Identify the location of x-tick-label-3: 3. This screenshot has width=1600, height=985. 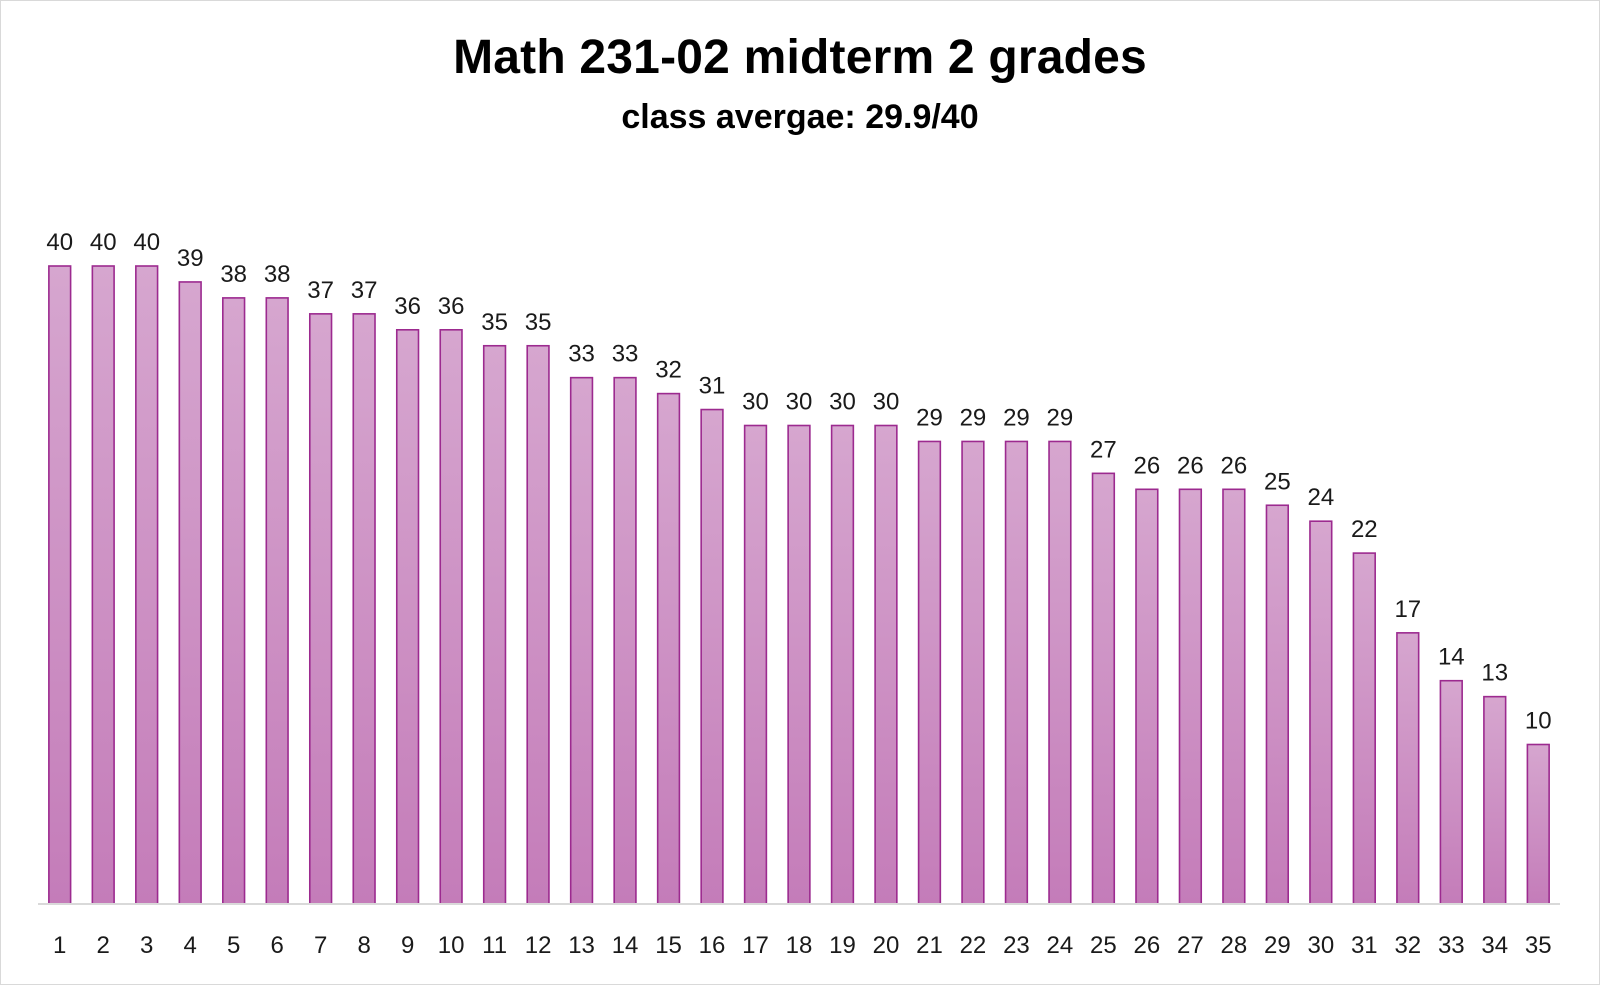
(146, 945).